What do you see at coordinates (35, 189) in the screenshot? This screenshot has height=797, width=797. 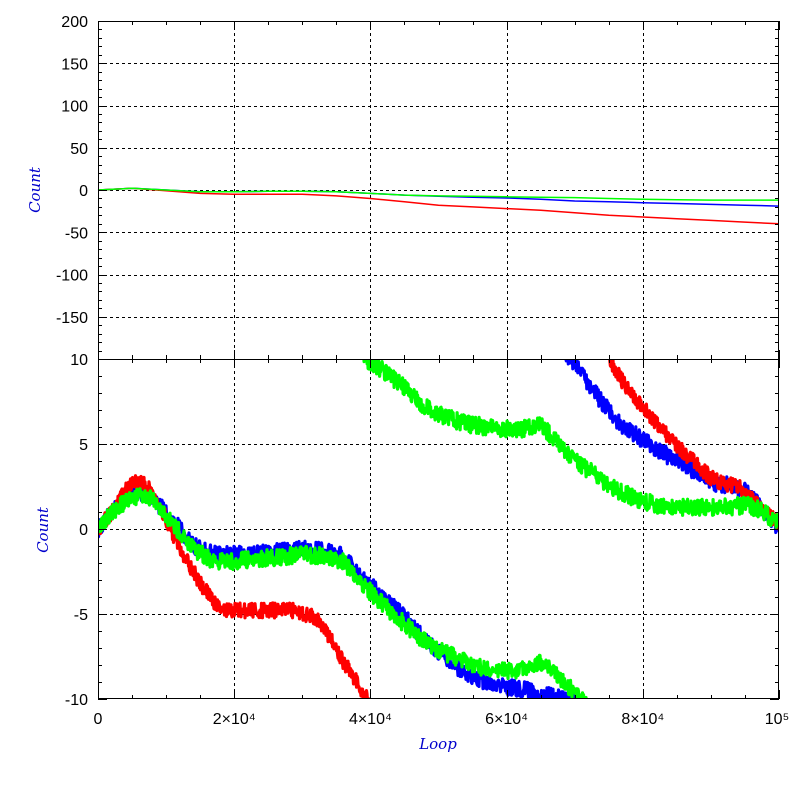 I see `top-y-axis-title: Count` at bounding box center [35, 189].